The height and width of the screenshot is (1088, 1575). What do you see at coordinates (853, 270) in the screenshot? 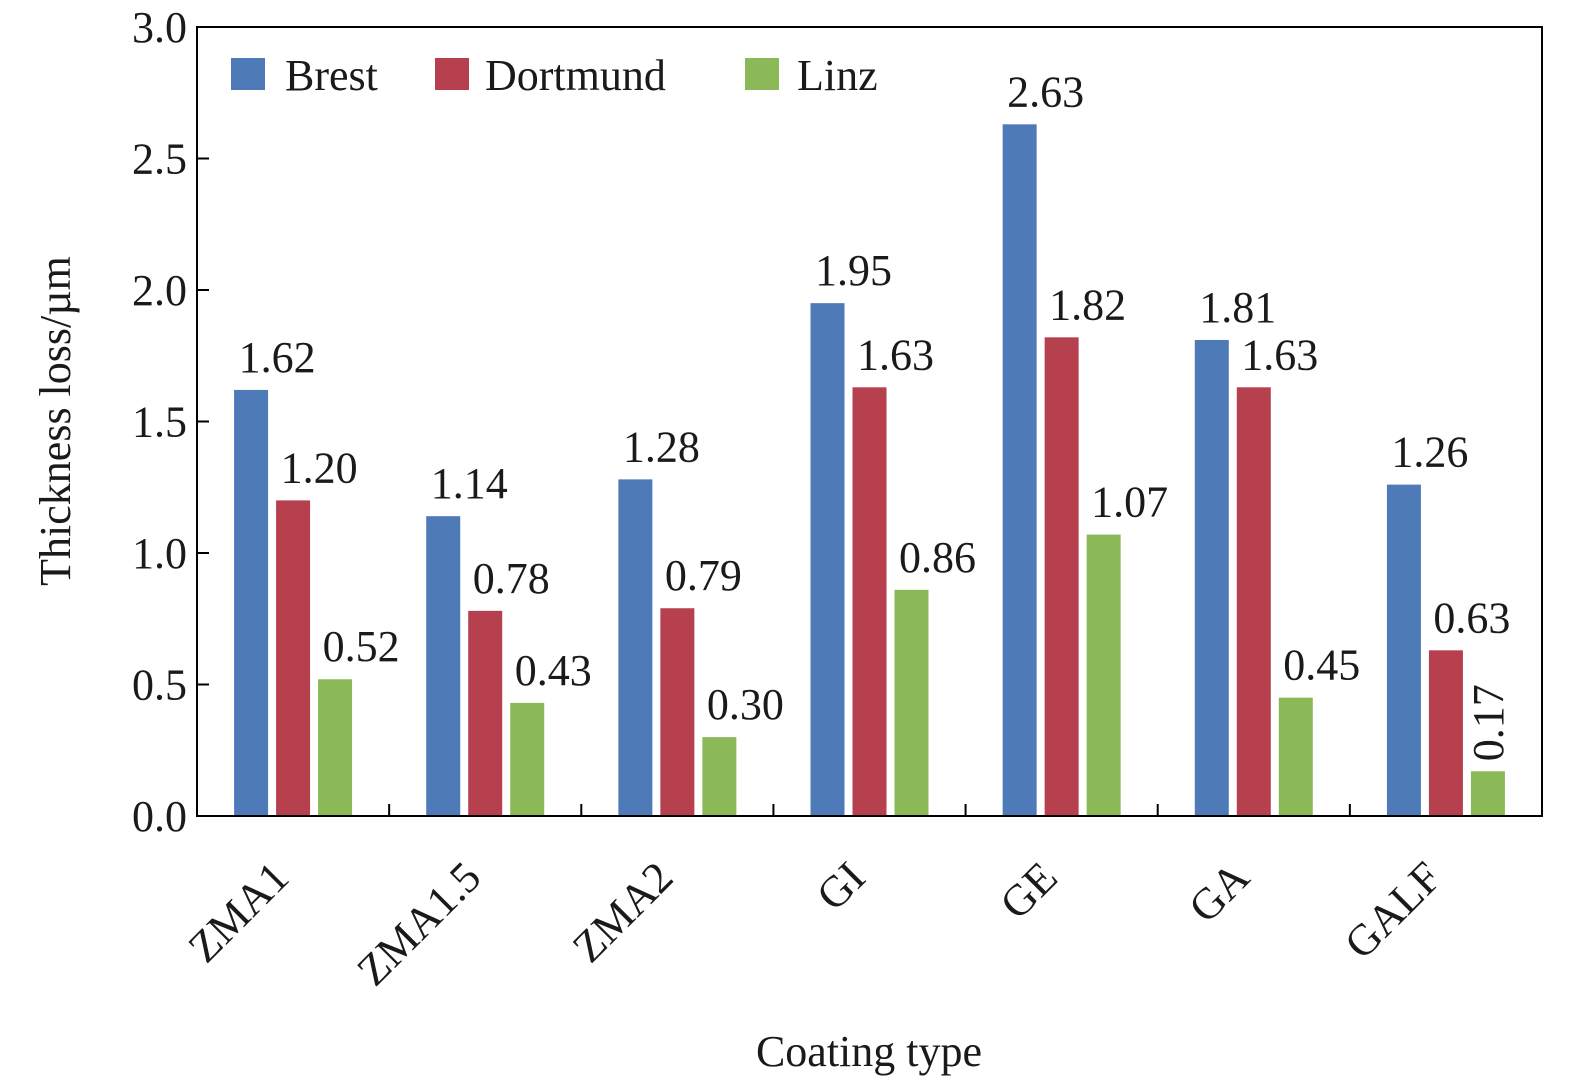
I see `data-label: 1.95` at bounding box center [853, 270].